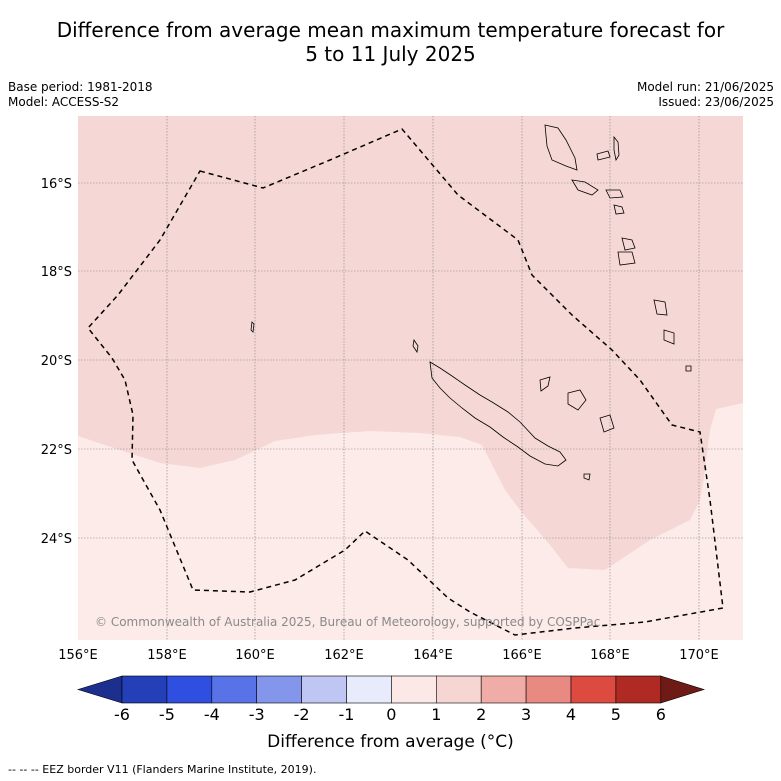 The image size is (781, 781). What do you see at coordinates (78, 655) in the screenshot?
I see `lon-label: 156°E` at bounding box center [78, 655].